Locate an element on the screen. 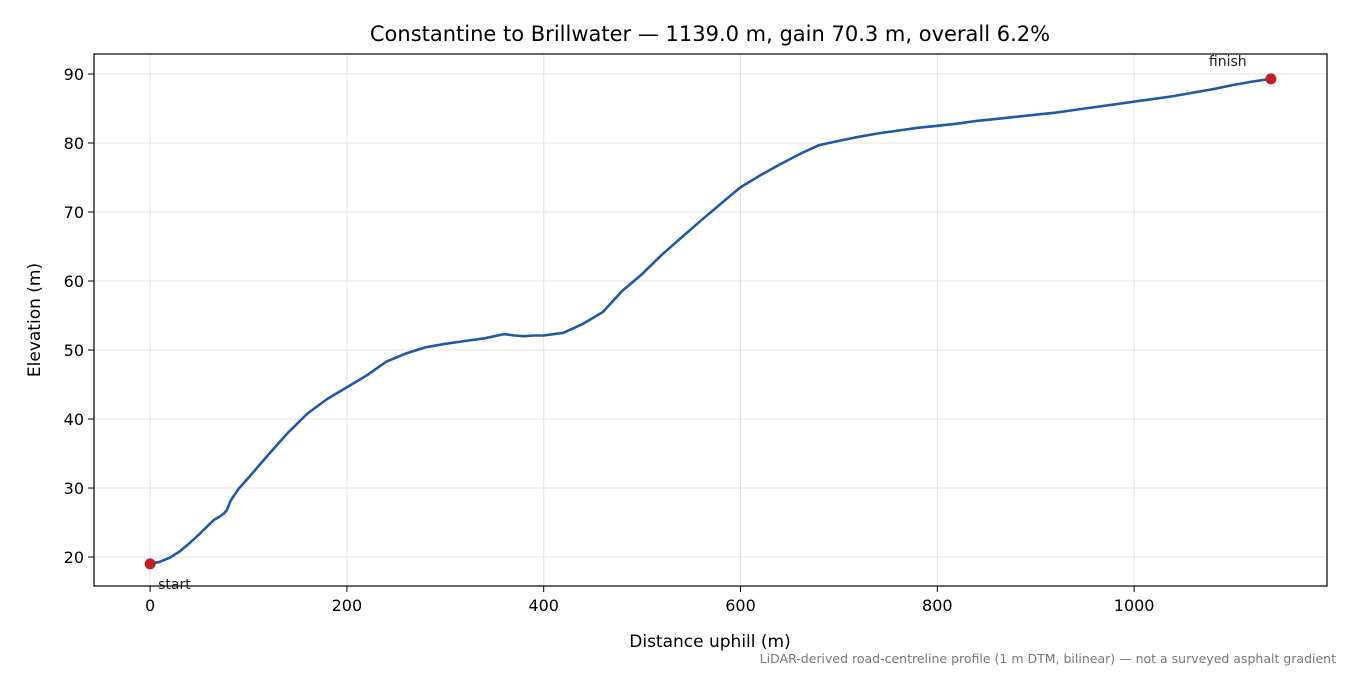 This screenshot has width=1350, height=675. x-axis-label: Distance uphill (m) is located at coordinates (709, 642).